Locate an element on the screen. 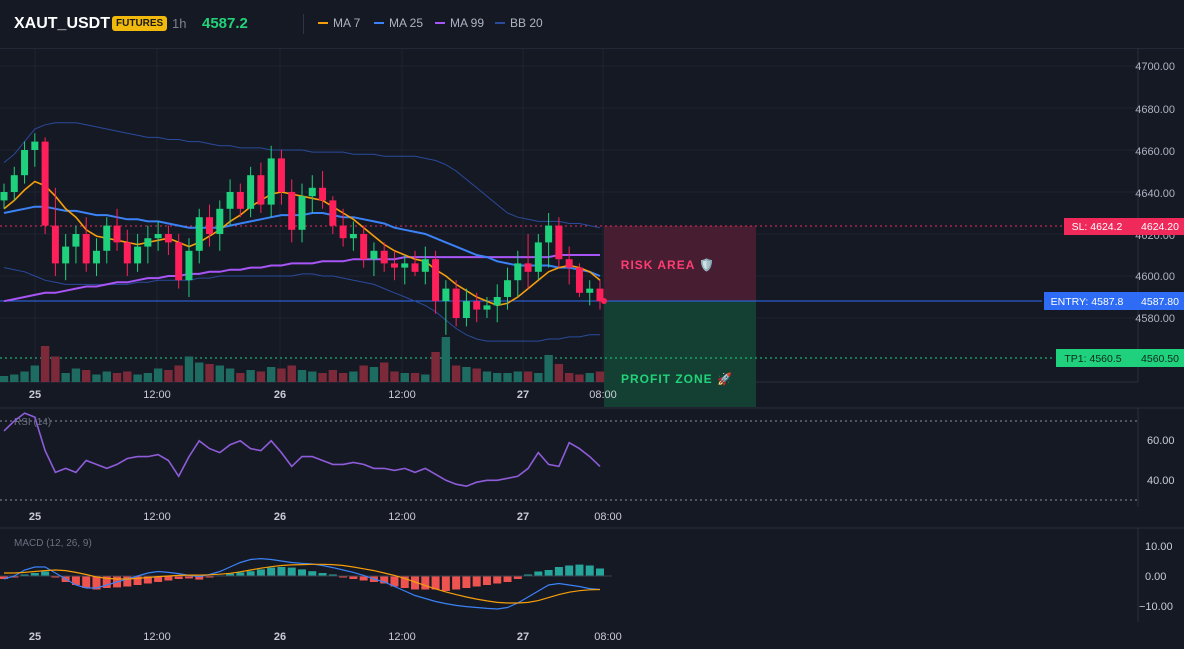 The width and height of the screenshot is (1184, 649). legend-bb20: BB 20 is located at coordinates (519, 23).